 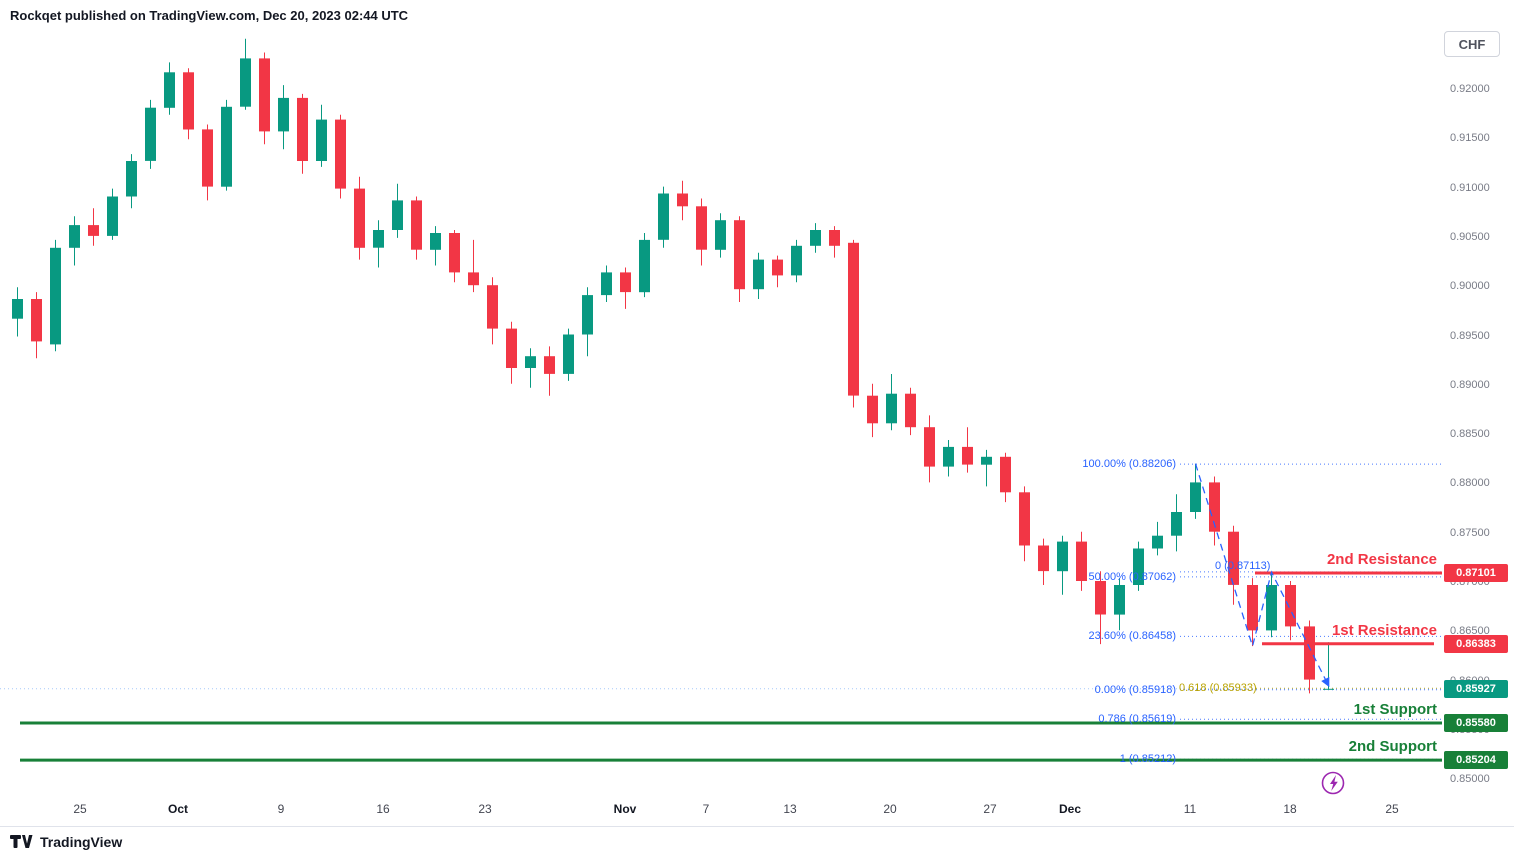 I want to click on price-tag: 0.85580, so click(x=1476, y=723).